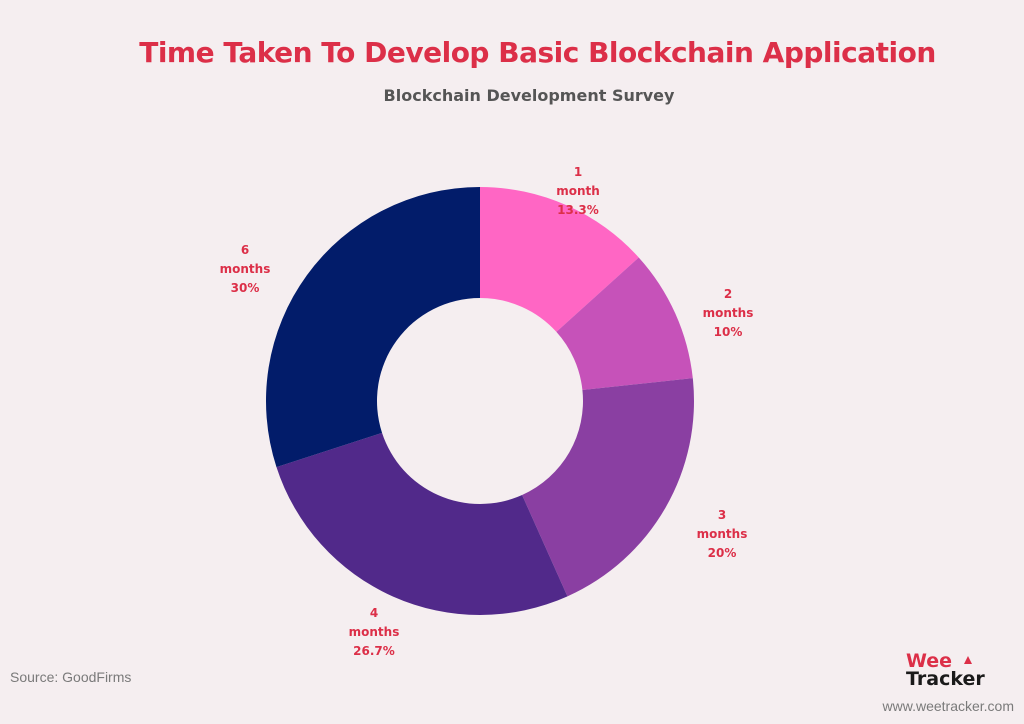  Describe the element at coordinates (728, 313) in the screenshot. I see `slice-label-2-months: 2 months 10%` at that location.